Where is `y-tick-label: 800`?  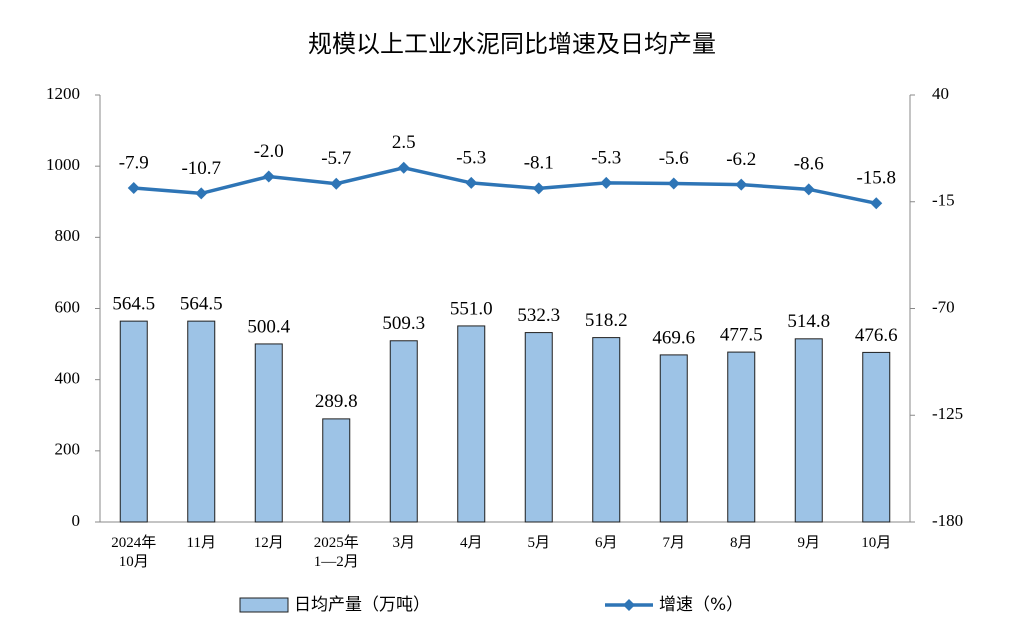
y-tick-label: 800 is located at coordinates (68, 235).